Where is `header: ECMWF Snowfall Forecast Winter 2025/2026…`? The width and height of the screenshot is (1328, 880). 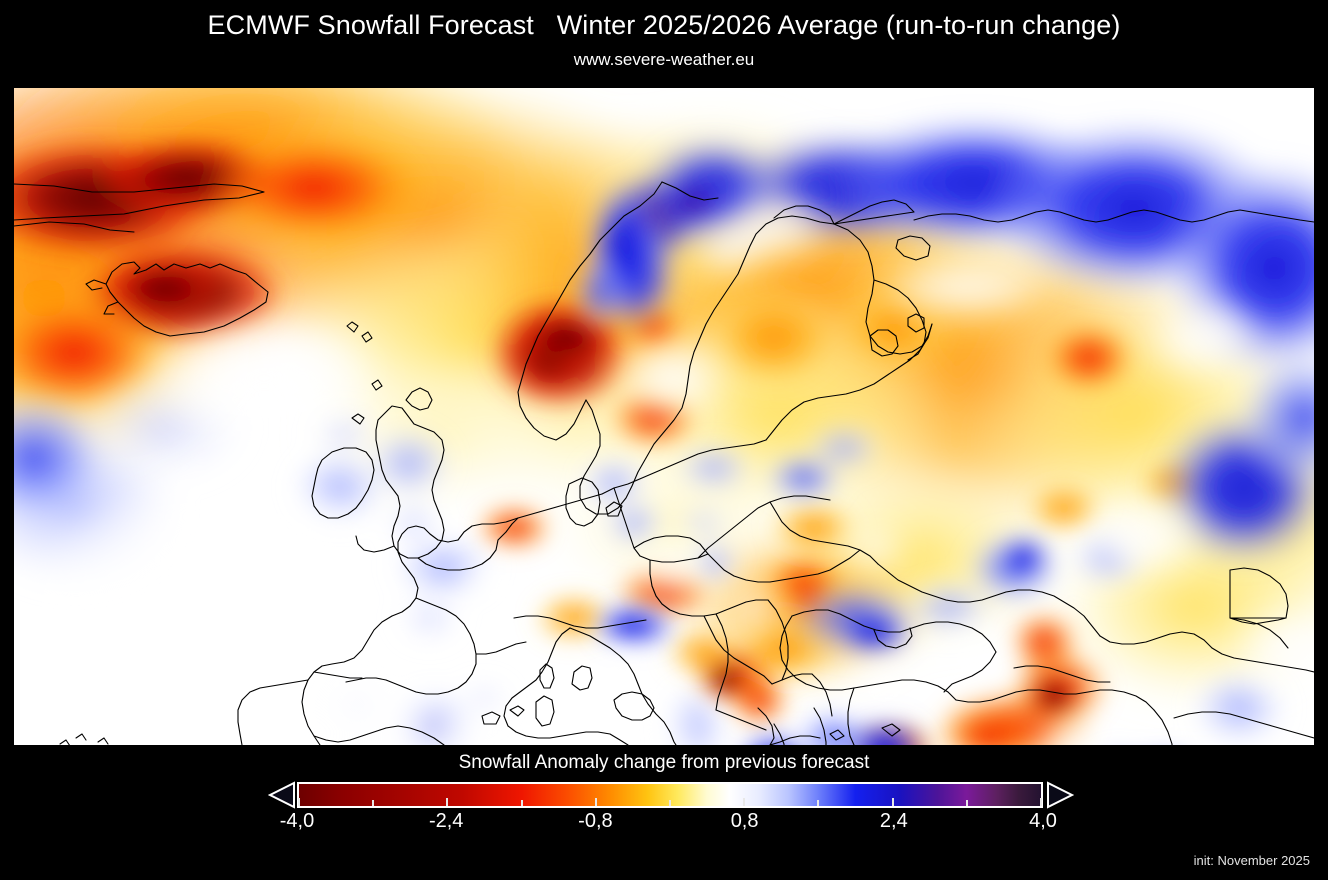
header: ECMWF Snowfall Forecast Winter 2025/2026… is located at coordinates (664, 44).